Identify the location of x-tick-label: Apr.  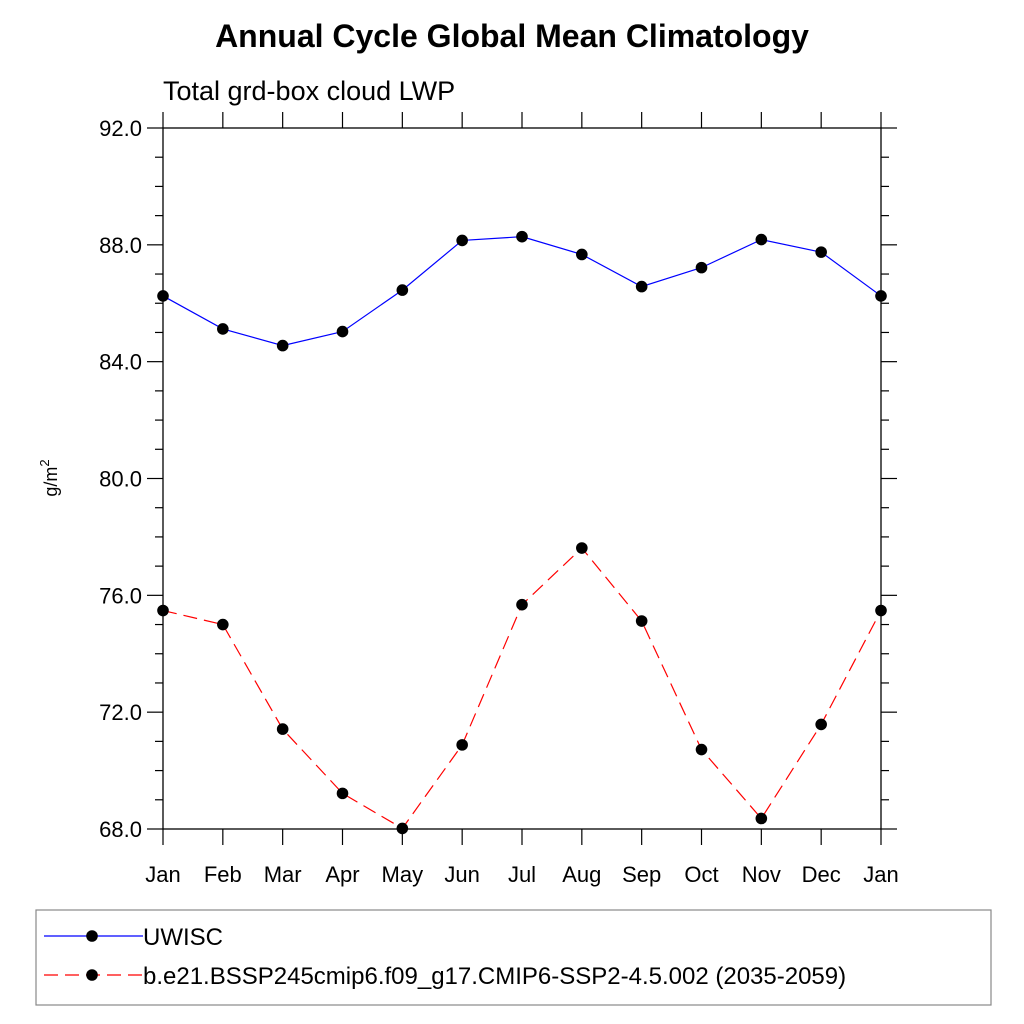
(342, 874).